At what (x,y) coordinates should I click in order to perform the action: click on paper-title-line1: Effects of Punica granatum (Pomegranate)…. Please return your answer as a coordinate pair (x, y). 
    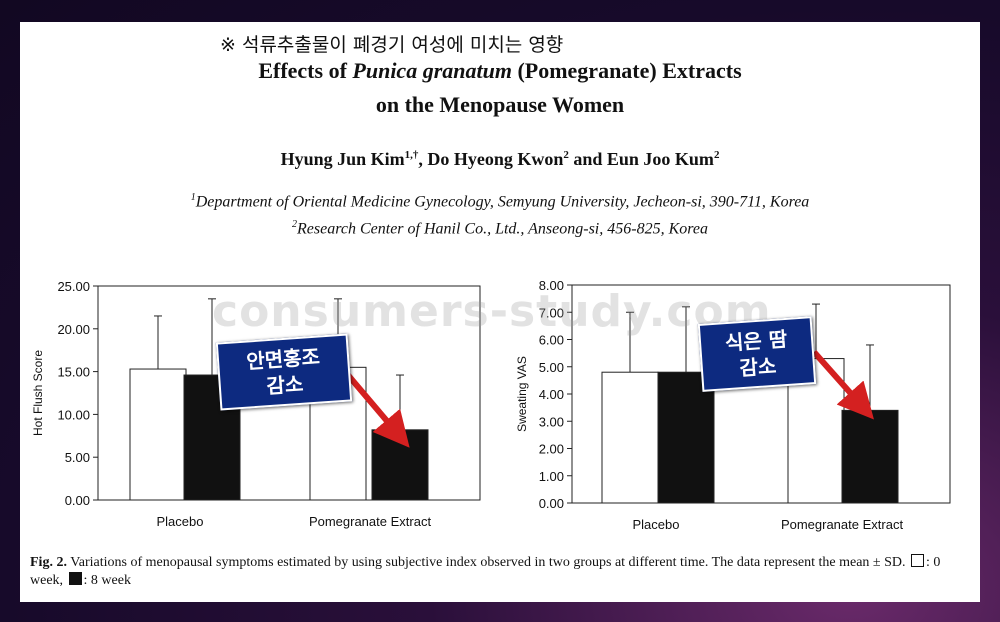
    Looking at the image, I should click on (500, 71).